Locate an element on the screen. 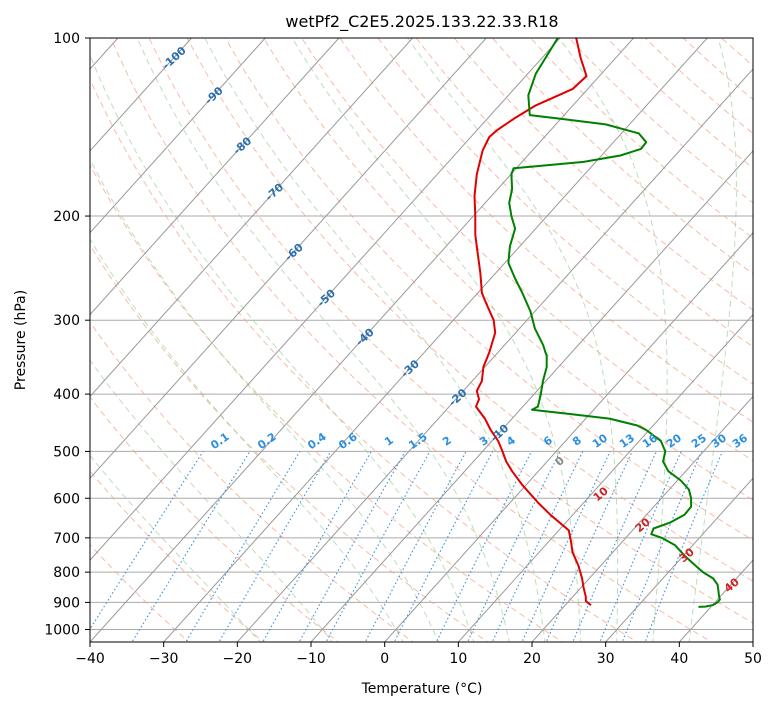 This screenshot has height=708, width=775. x-axis-label: Temperature (°C) is located at coordinates (422, 689).